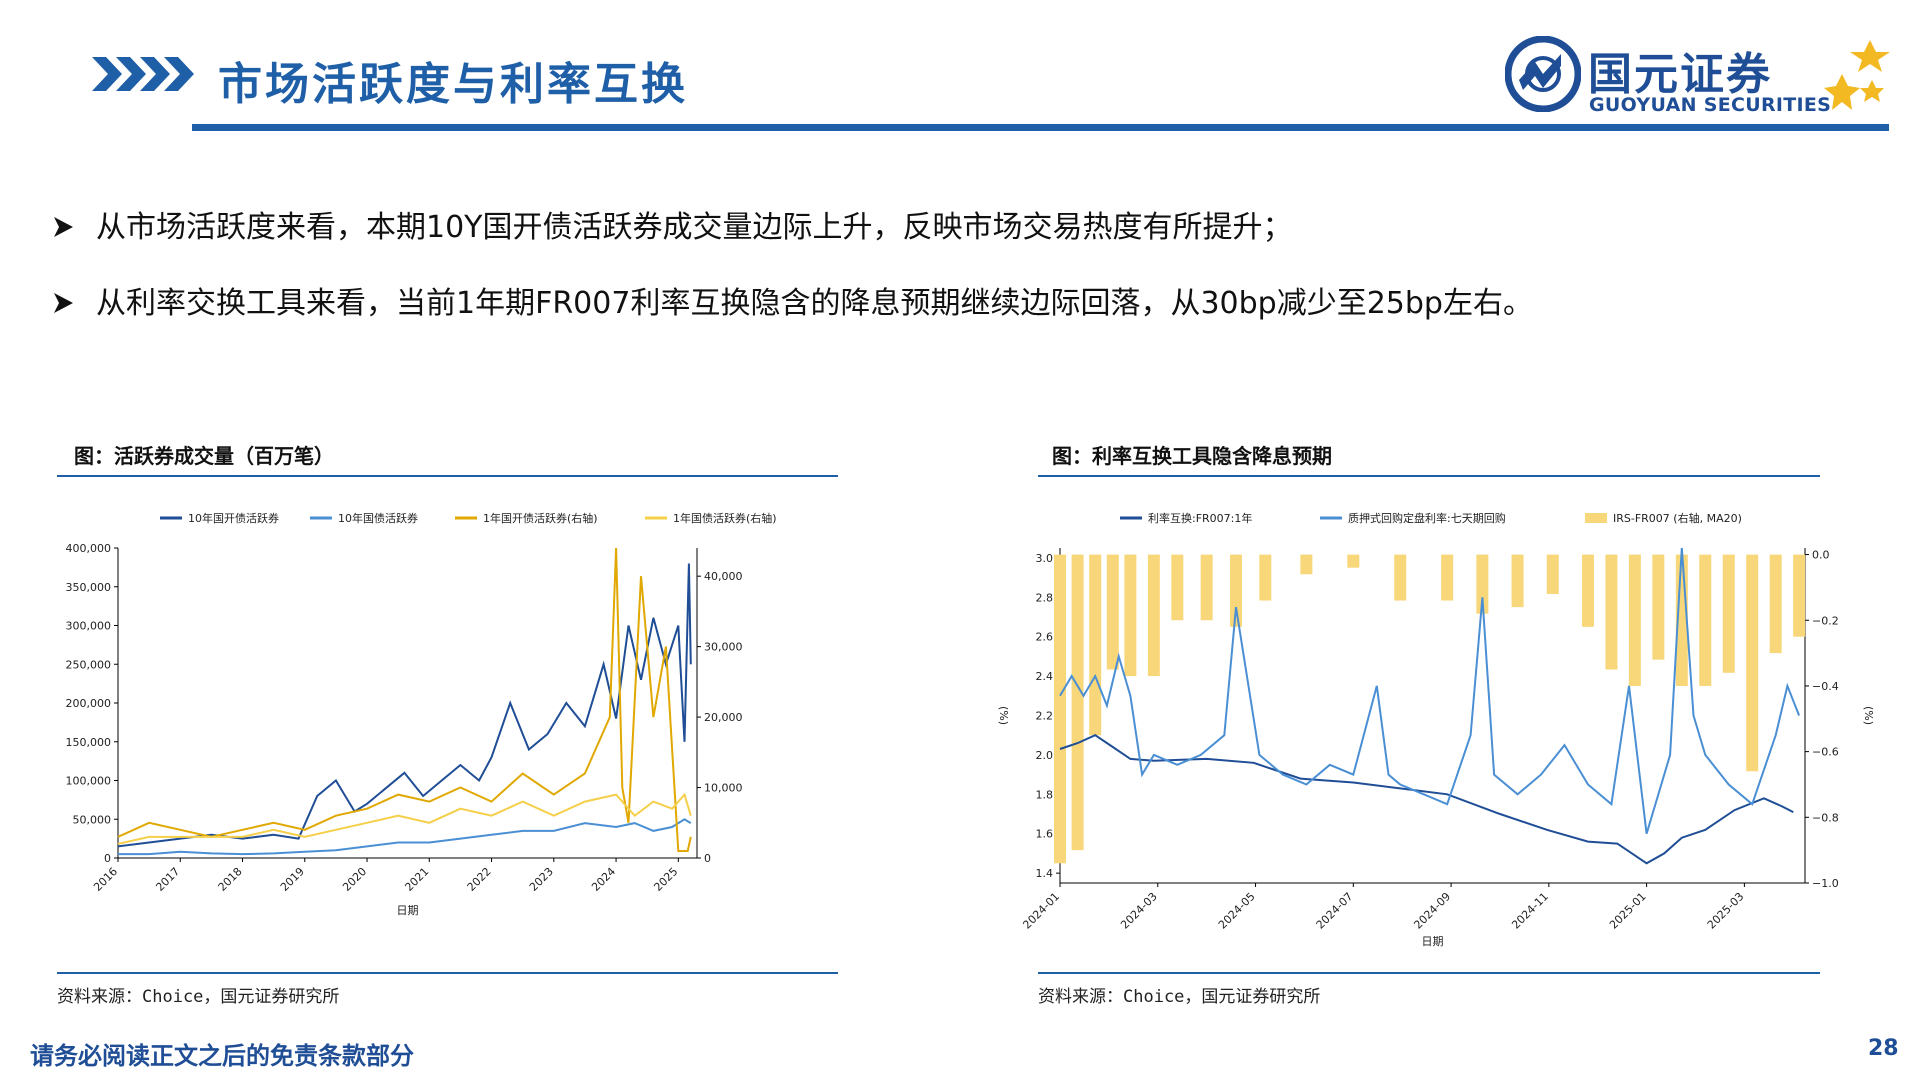  Describe the element at coordinates (1433, 911) in the screenshot. I see `x-tick-label: 2024-09` at that location.